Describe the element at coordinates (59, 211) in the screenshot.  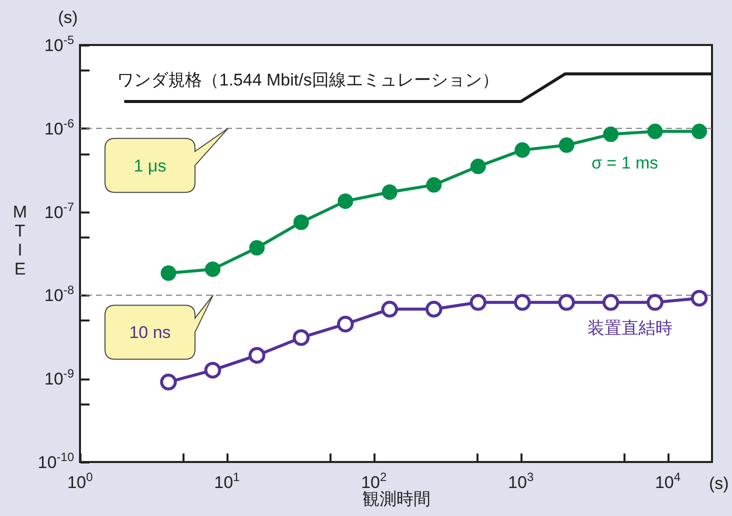
I see `y-tick-label: 10$^{-7}$` at that location.